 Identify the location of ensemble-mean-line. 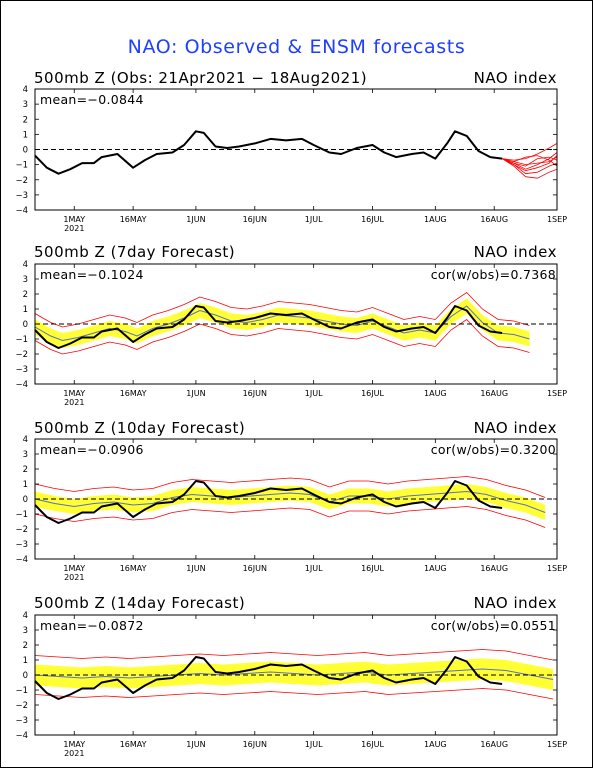
(290, 501).